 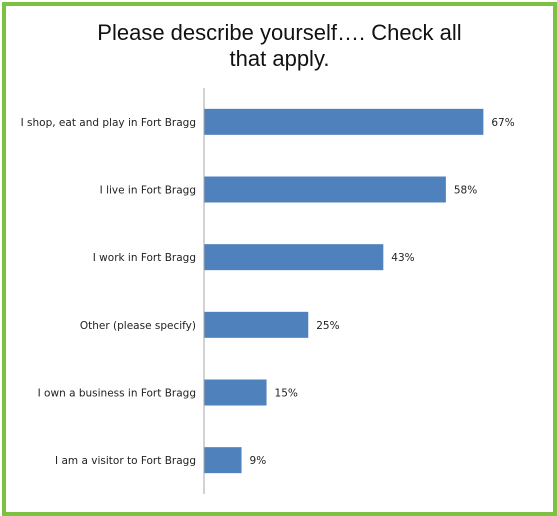 What do you see at coordinates (138, 326) in the screenshot?
I see `category-label: Other (please specify)` at bounding box center [138, 326].